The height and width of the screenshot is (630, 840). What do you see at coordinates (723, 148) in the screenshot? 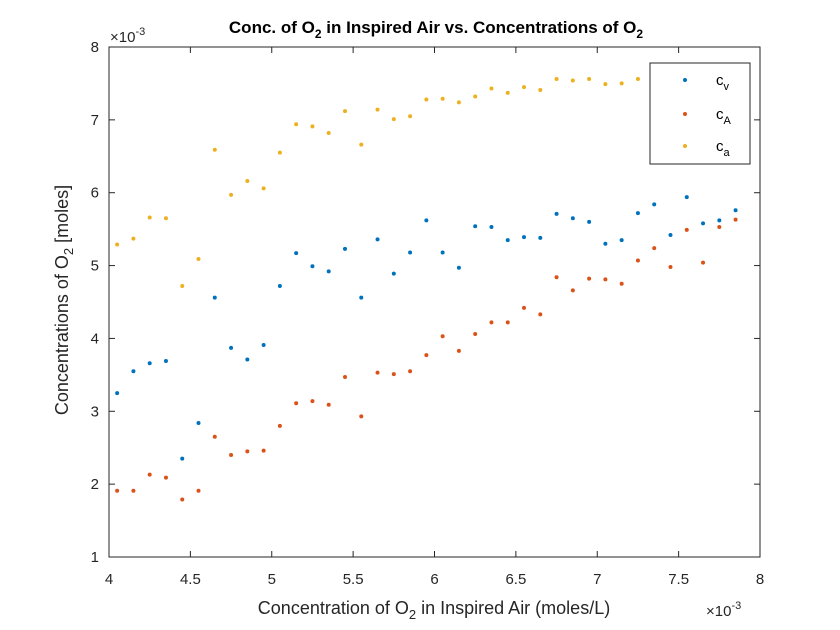
I see `legend-label-ca: ca` at bounding box center [723, 148].